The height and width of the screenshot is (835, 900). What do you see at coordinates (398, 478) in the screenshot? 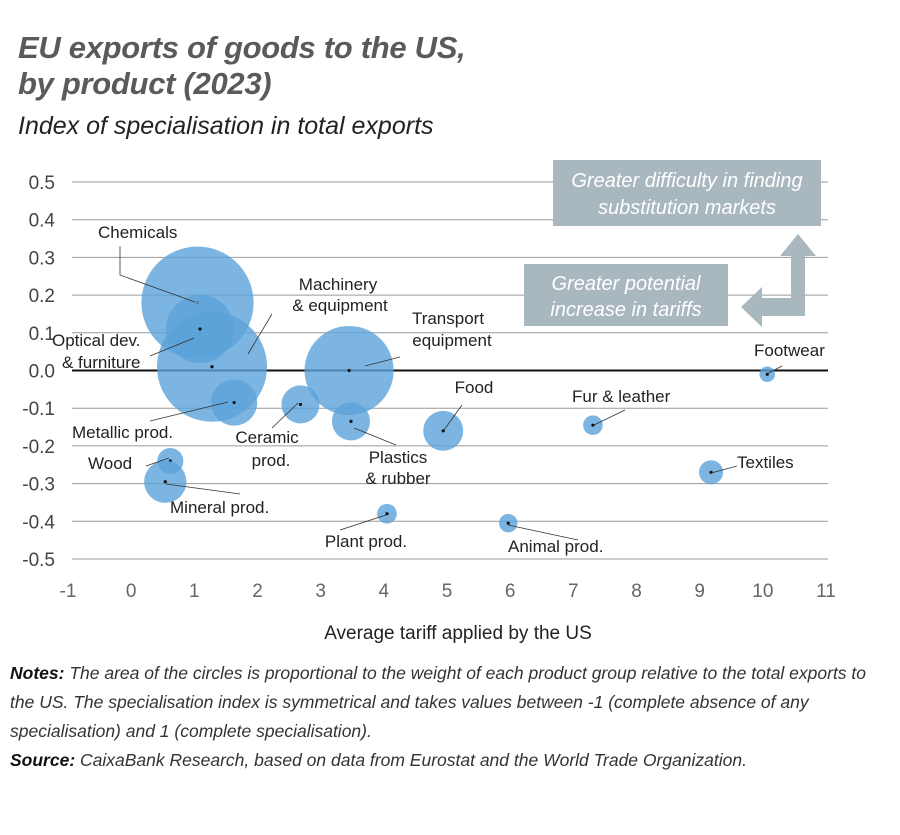
I see `bubble-label: & rubber` at bounding box center [398, 478].